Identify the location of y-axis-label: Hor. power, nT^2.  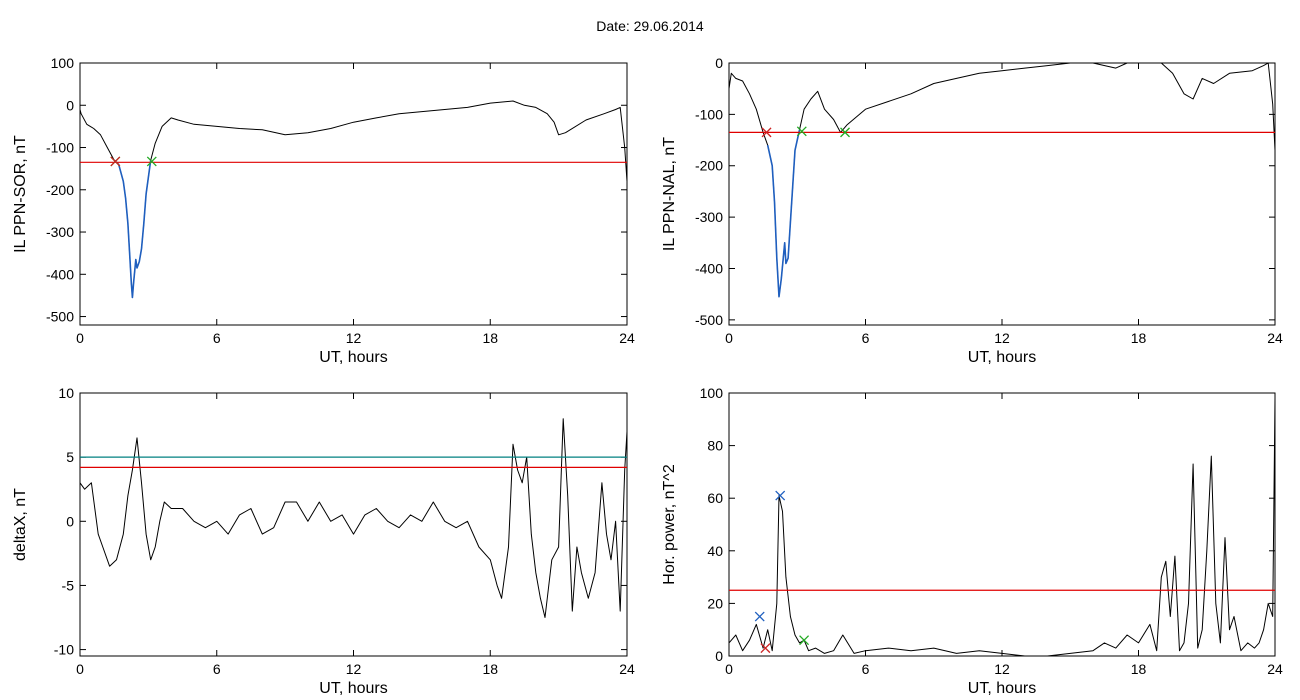
(669, 524).